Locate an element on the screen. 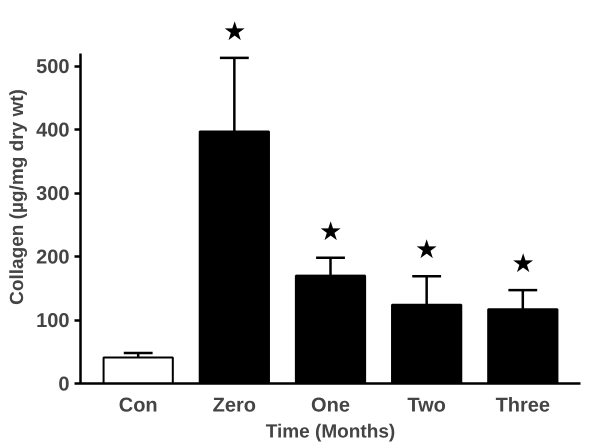 This screenshot has height=447, width=603. y-tick-label: 300 is located at coordinates (53, 194).